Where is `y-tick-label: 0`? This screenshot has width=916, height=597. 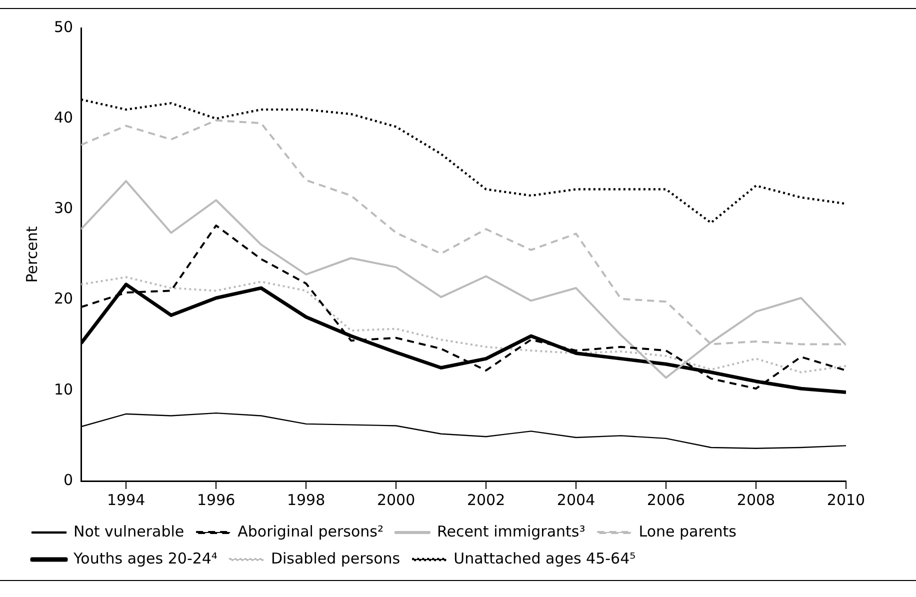
y-tick-label: 0 is located at coordinates (69, 479).